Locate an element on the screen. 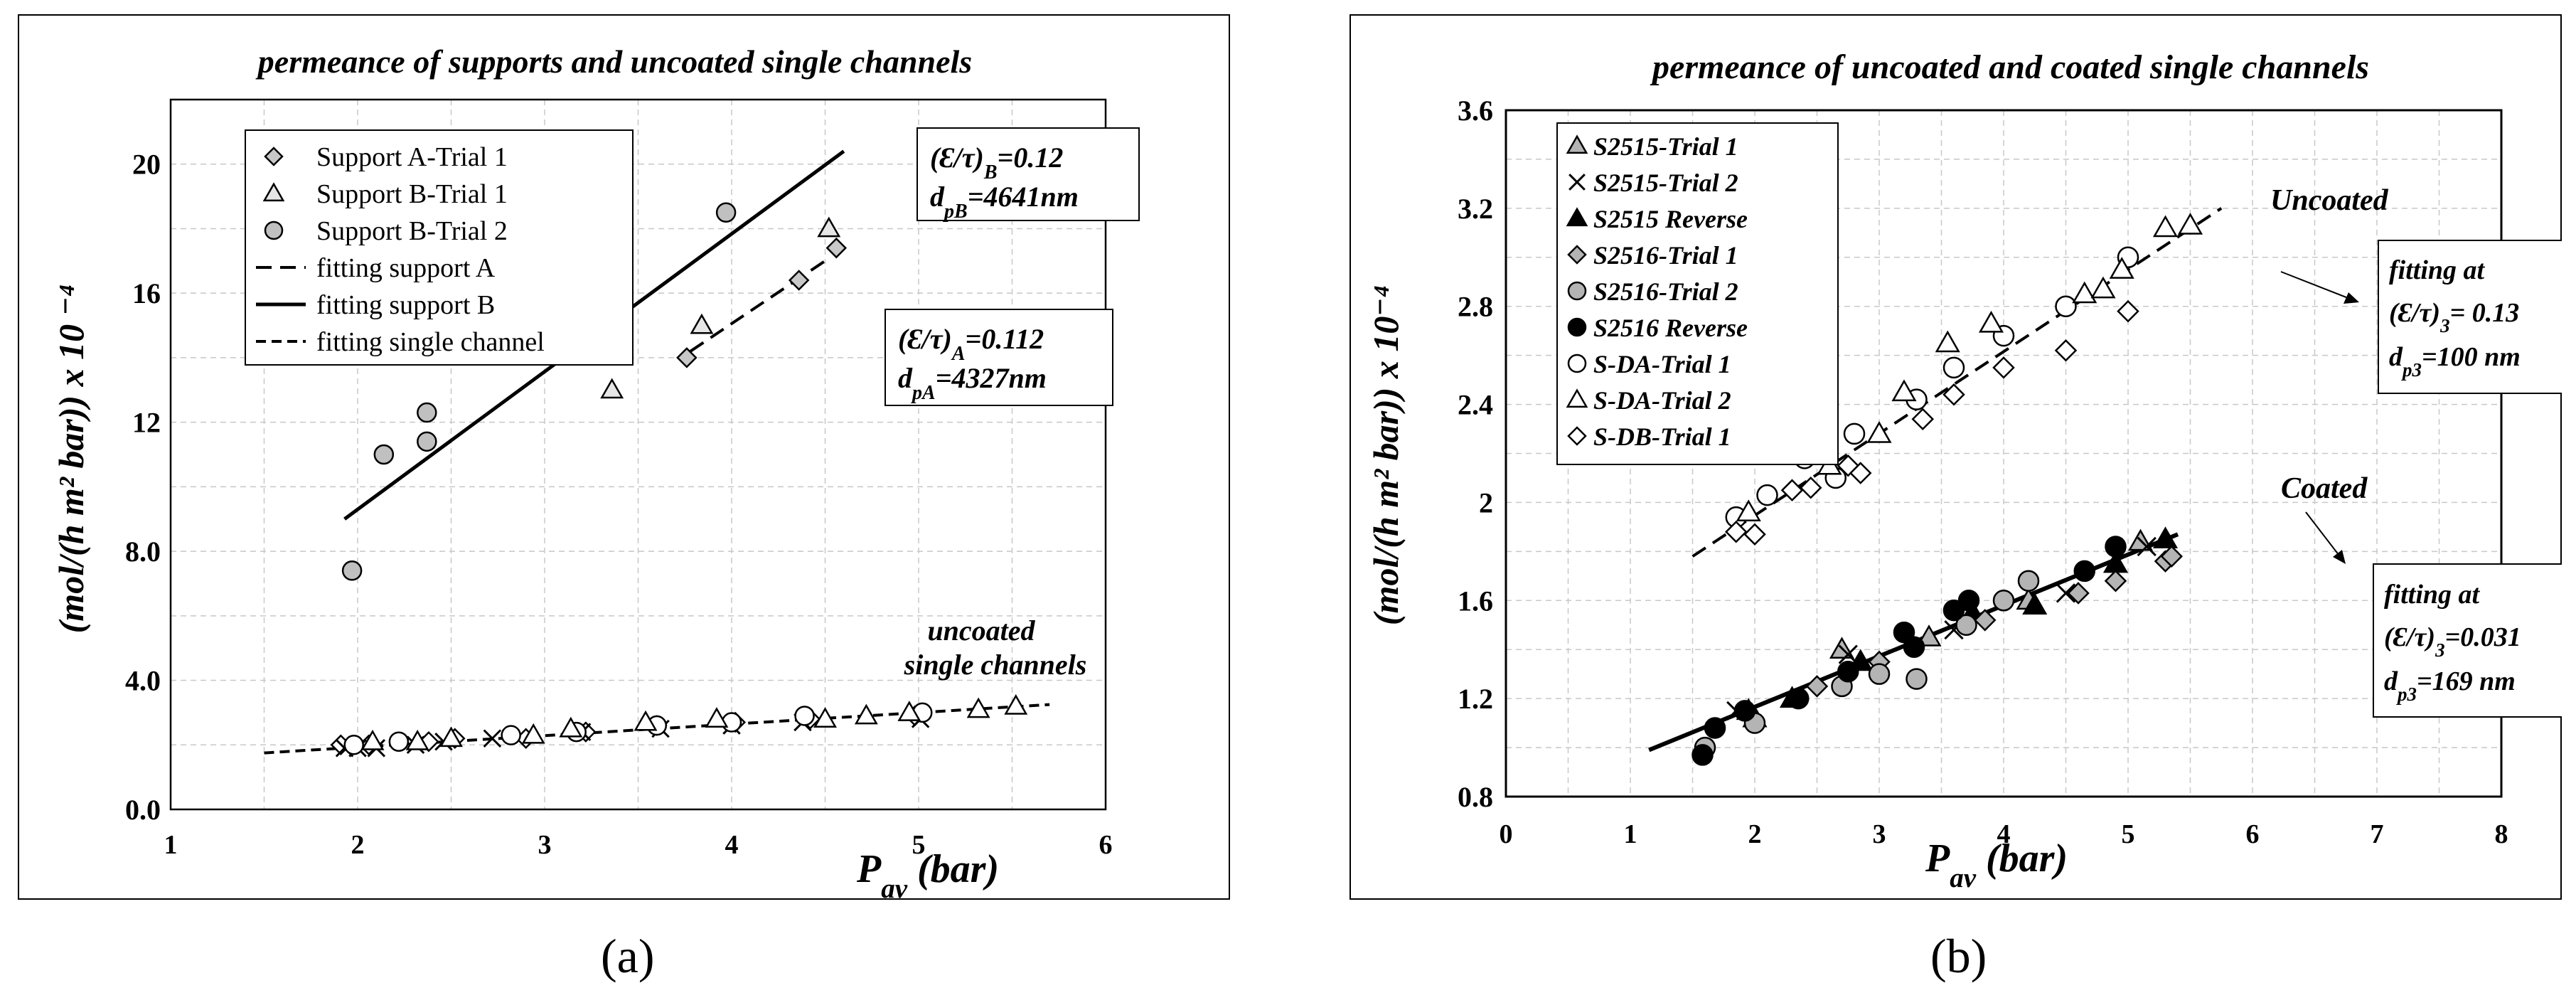 The height and width of the screenshot is (1005, 2576). chart-b-xtick-label: 2 is located at coordinates (1755, 834).